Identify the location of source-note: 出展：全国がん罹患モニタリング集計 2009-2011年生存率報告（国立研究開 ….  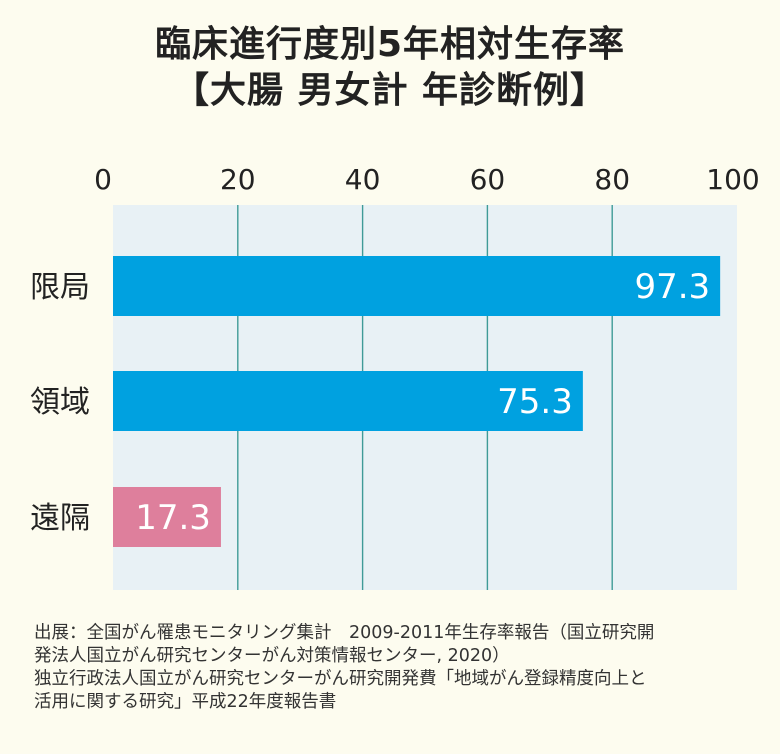
(399, 668).